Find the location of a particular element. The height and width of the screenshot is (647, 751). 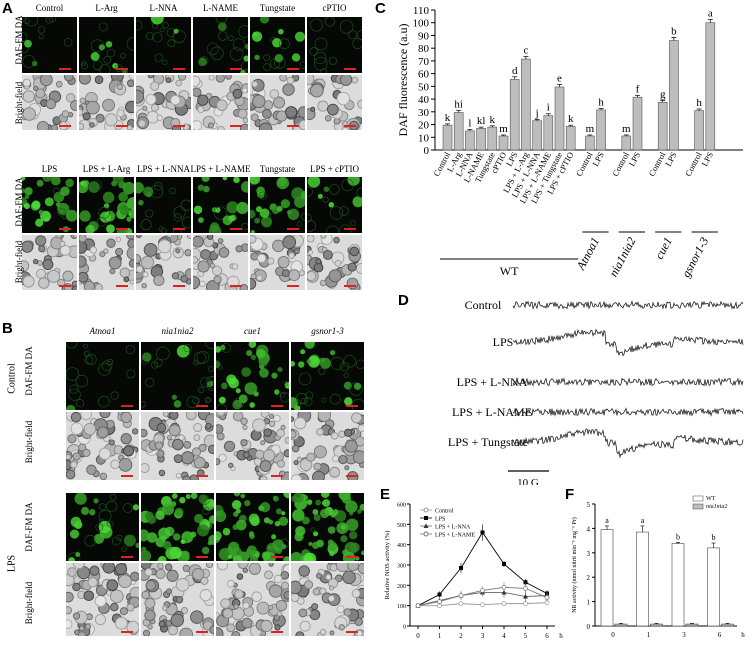

c-letter: l is located at coordinates (469, 124).